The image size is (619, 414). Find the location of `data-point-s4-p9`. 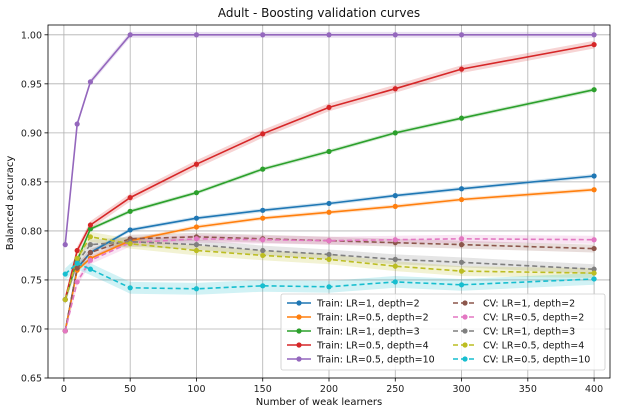

data-point-s4-p9 is located at coordinates (461, 69).